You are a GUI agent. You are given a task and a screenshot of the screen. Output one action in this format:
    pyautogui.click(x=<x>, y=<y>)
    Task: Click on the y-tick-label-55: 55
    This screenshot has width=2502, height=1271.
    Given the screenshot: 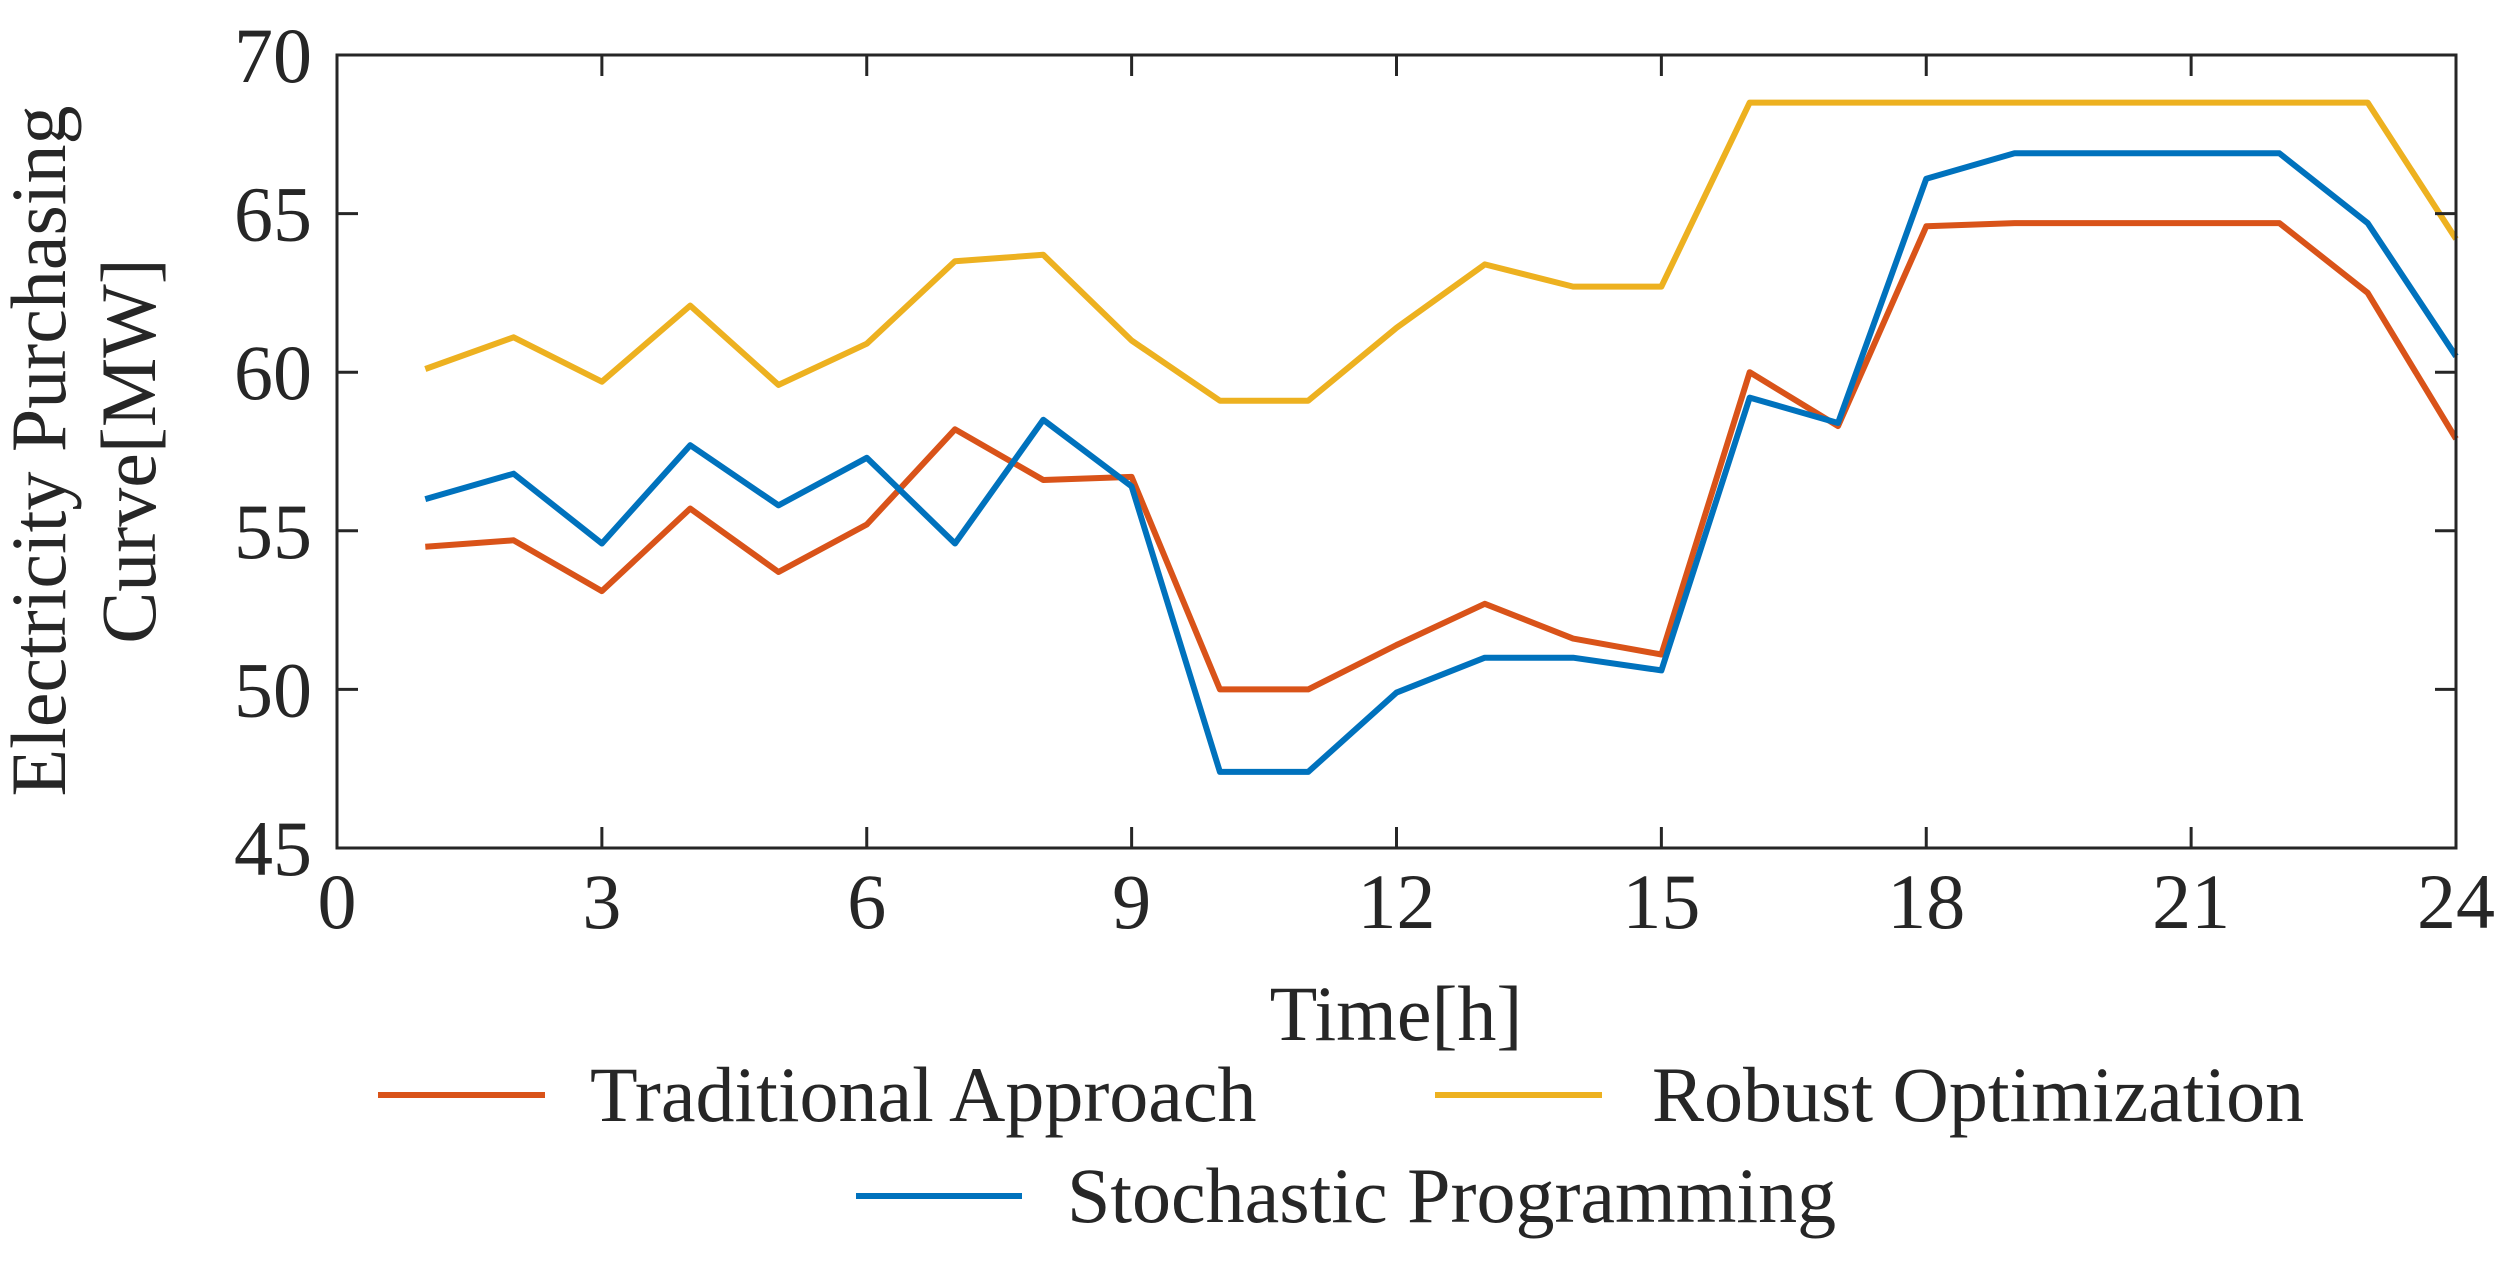 What is the action you would take?
    pyautogui.click(x=273, y=531)
    